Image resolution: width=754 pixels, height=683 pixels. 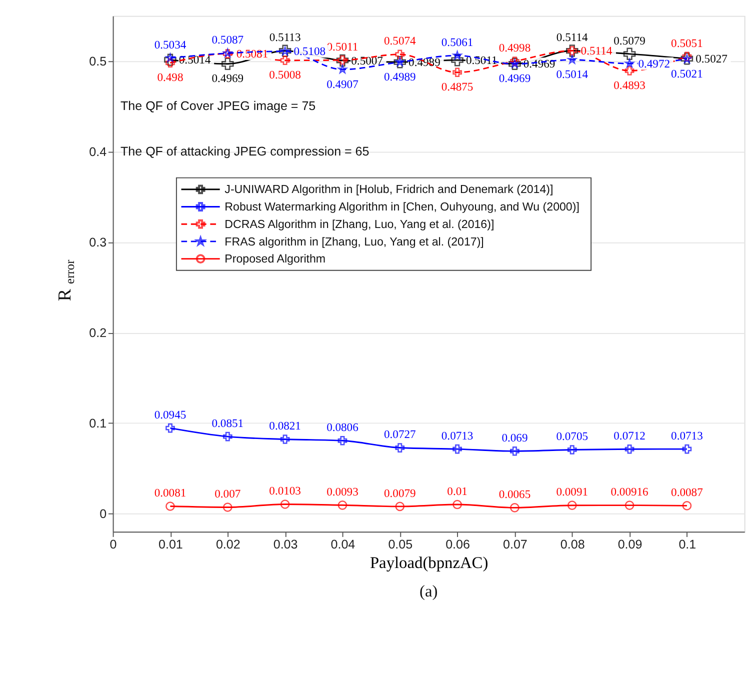 What do you see at coordinates (572, 492) in the screenshot?
I see `data-label: 0.0091` at bounding box center [572, 492].